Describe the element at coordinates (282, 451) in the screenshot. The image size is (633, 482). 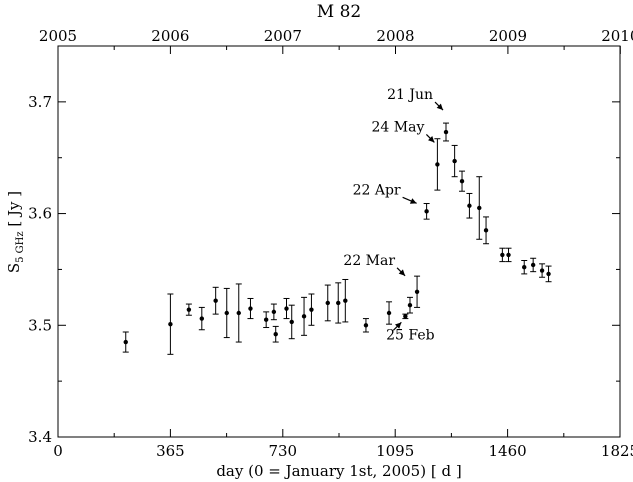
I see `x-tick-label: 730` at that location.